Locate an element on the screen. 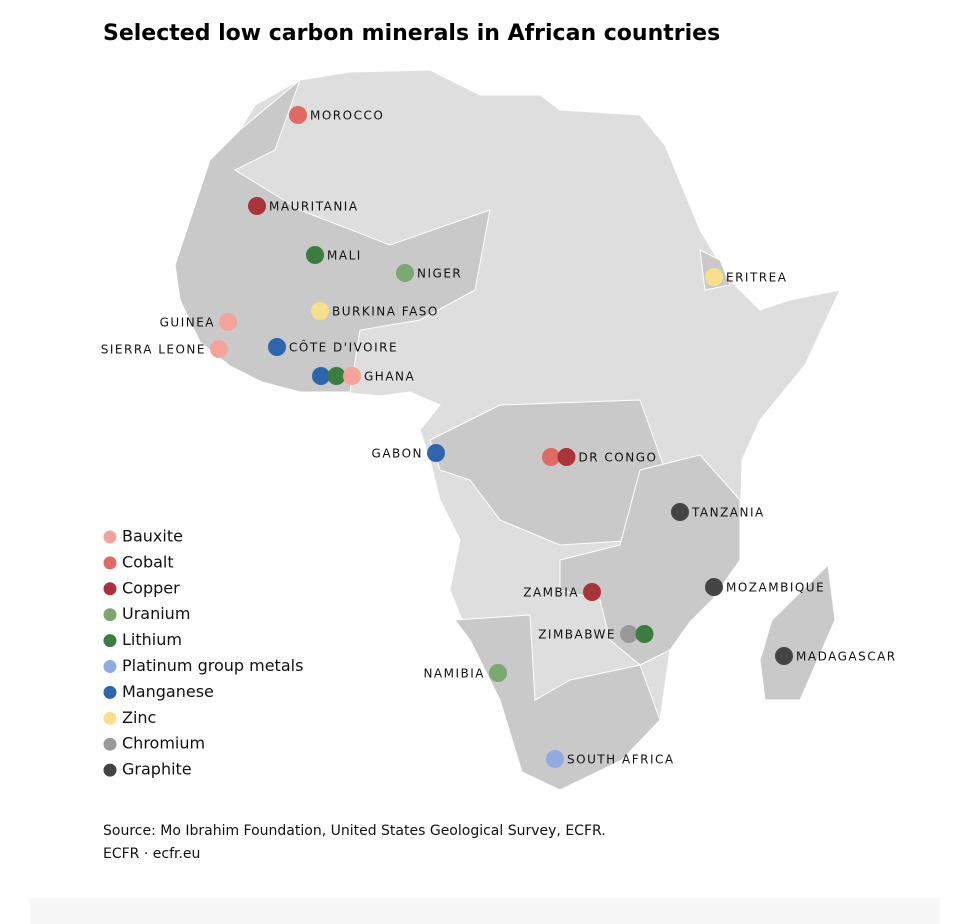 The height and width of the screenshot is (924, 974). country-label: SOUTH AFRICA is located at coordinates (621, 760).